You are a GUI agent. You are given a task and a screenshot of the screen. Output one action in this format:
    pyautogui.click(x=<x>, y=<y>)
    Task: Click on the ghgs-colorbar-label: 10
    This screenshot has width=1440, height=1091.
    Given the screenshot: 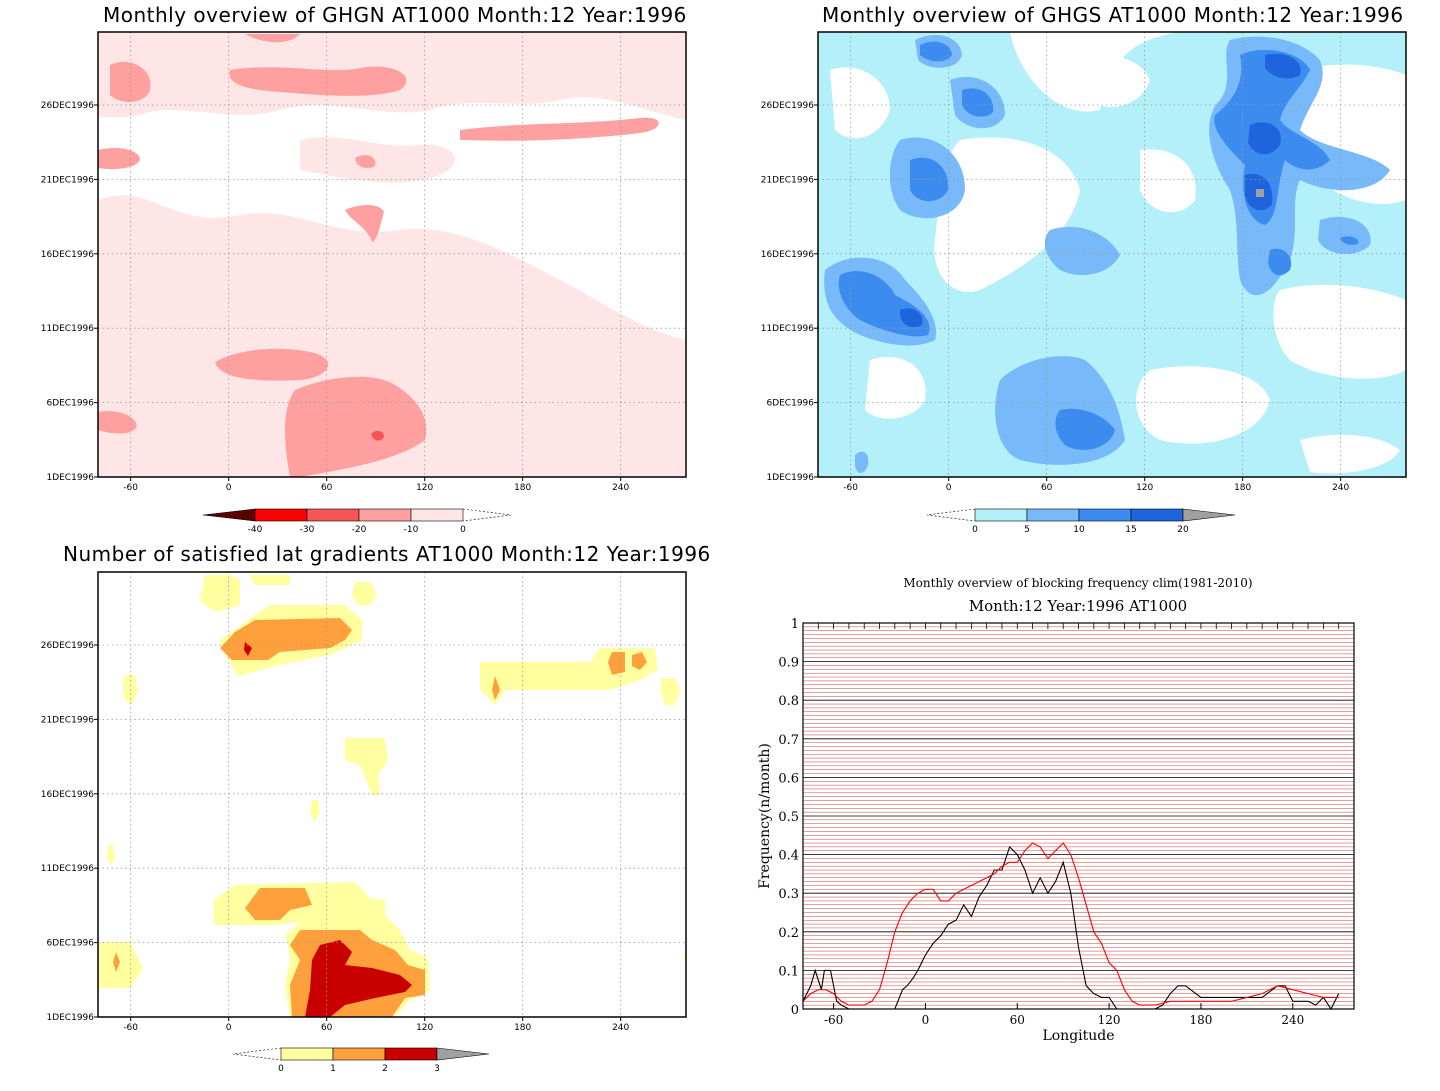 What is the action you would take?
    pyautogui.click(x=1079, y=530)
    